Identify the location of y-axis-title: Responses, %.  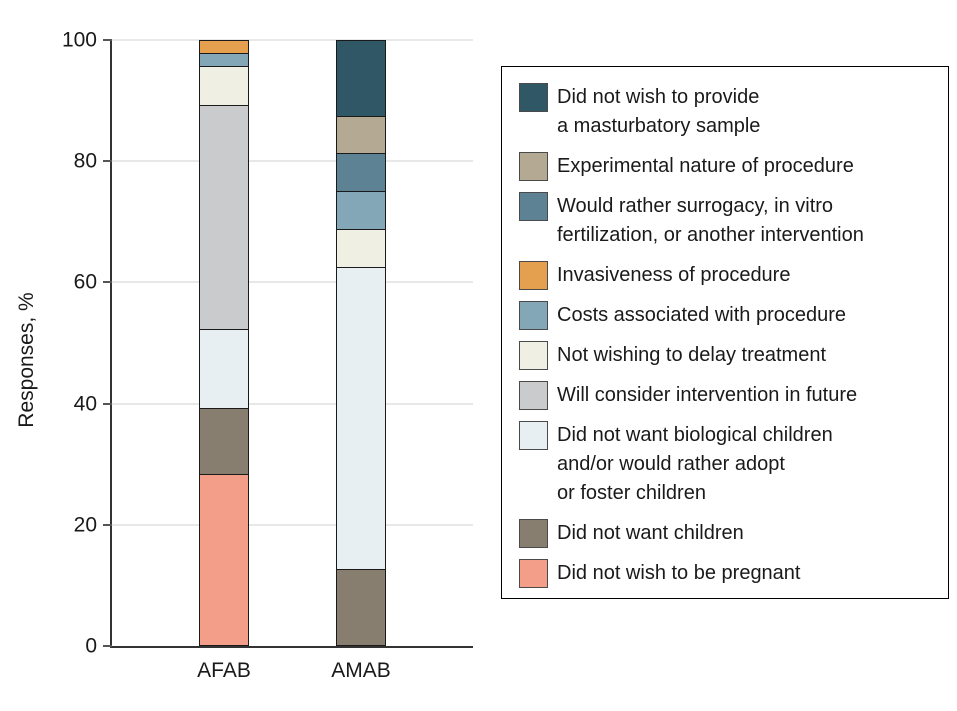
(26, 360).